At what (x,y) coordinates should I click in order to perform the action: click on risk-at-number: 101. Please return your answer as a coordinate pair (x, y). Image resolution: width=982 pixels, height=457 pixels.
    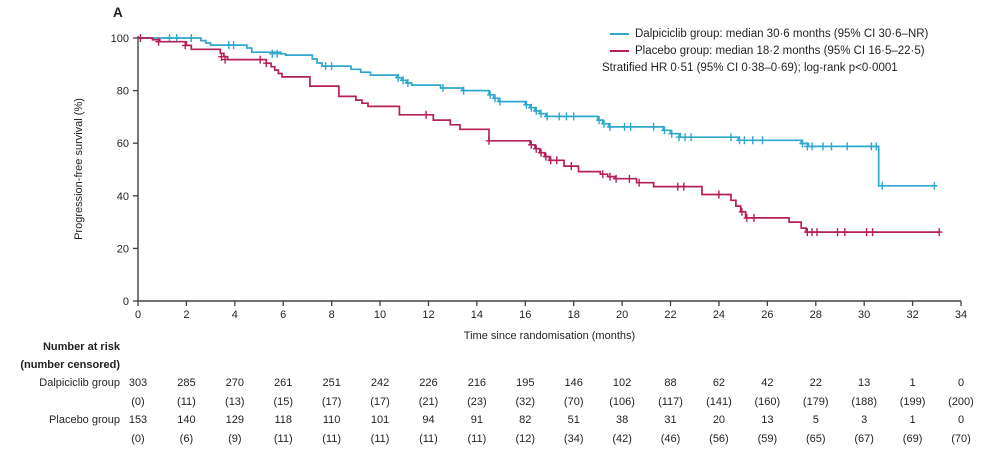
    Looking at the image, I should click on (380, 420).